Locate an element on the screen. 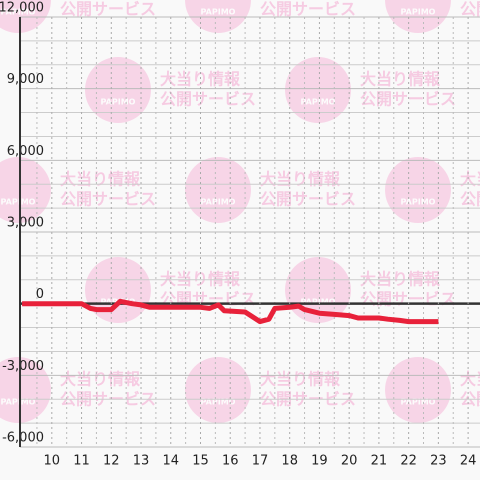 The width and height of the screenshot is (480, 480). x-tick-label: 14 is located at coordinates (170, 461).